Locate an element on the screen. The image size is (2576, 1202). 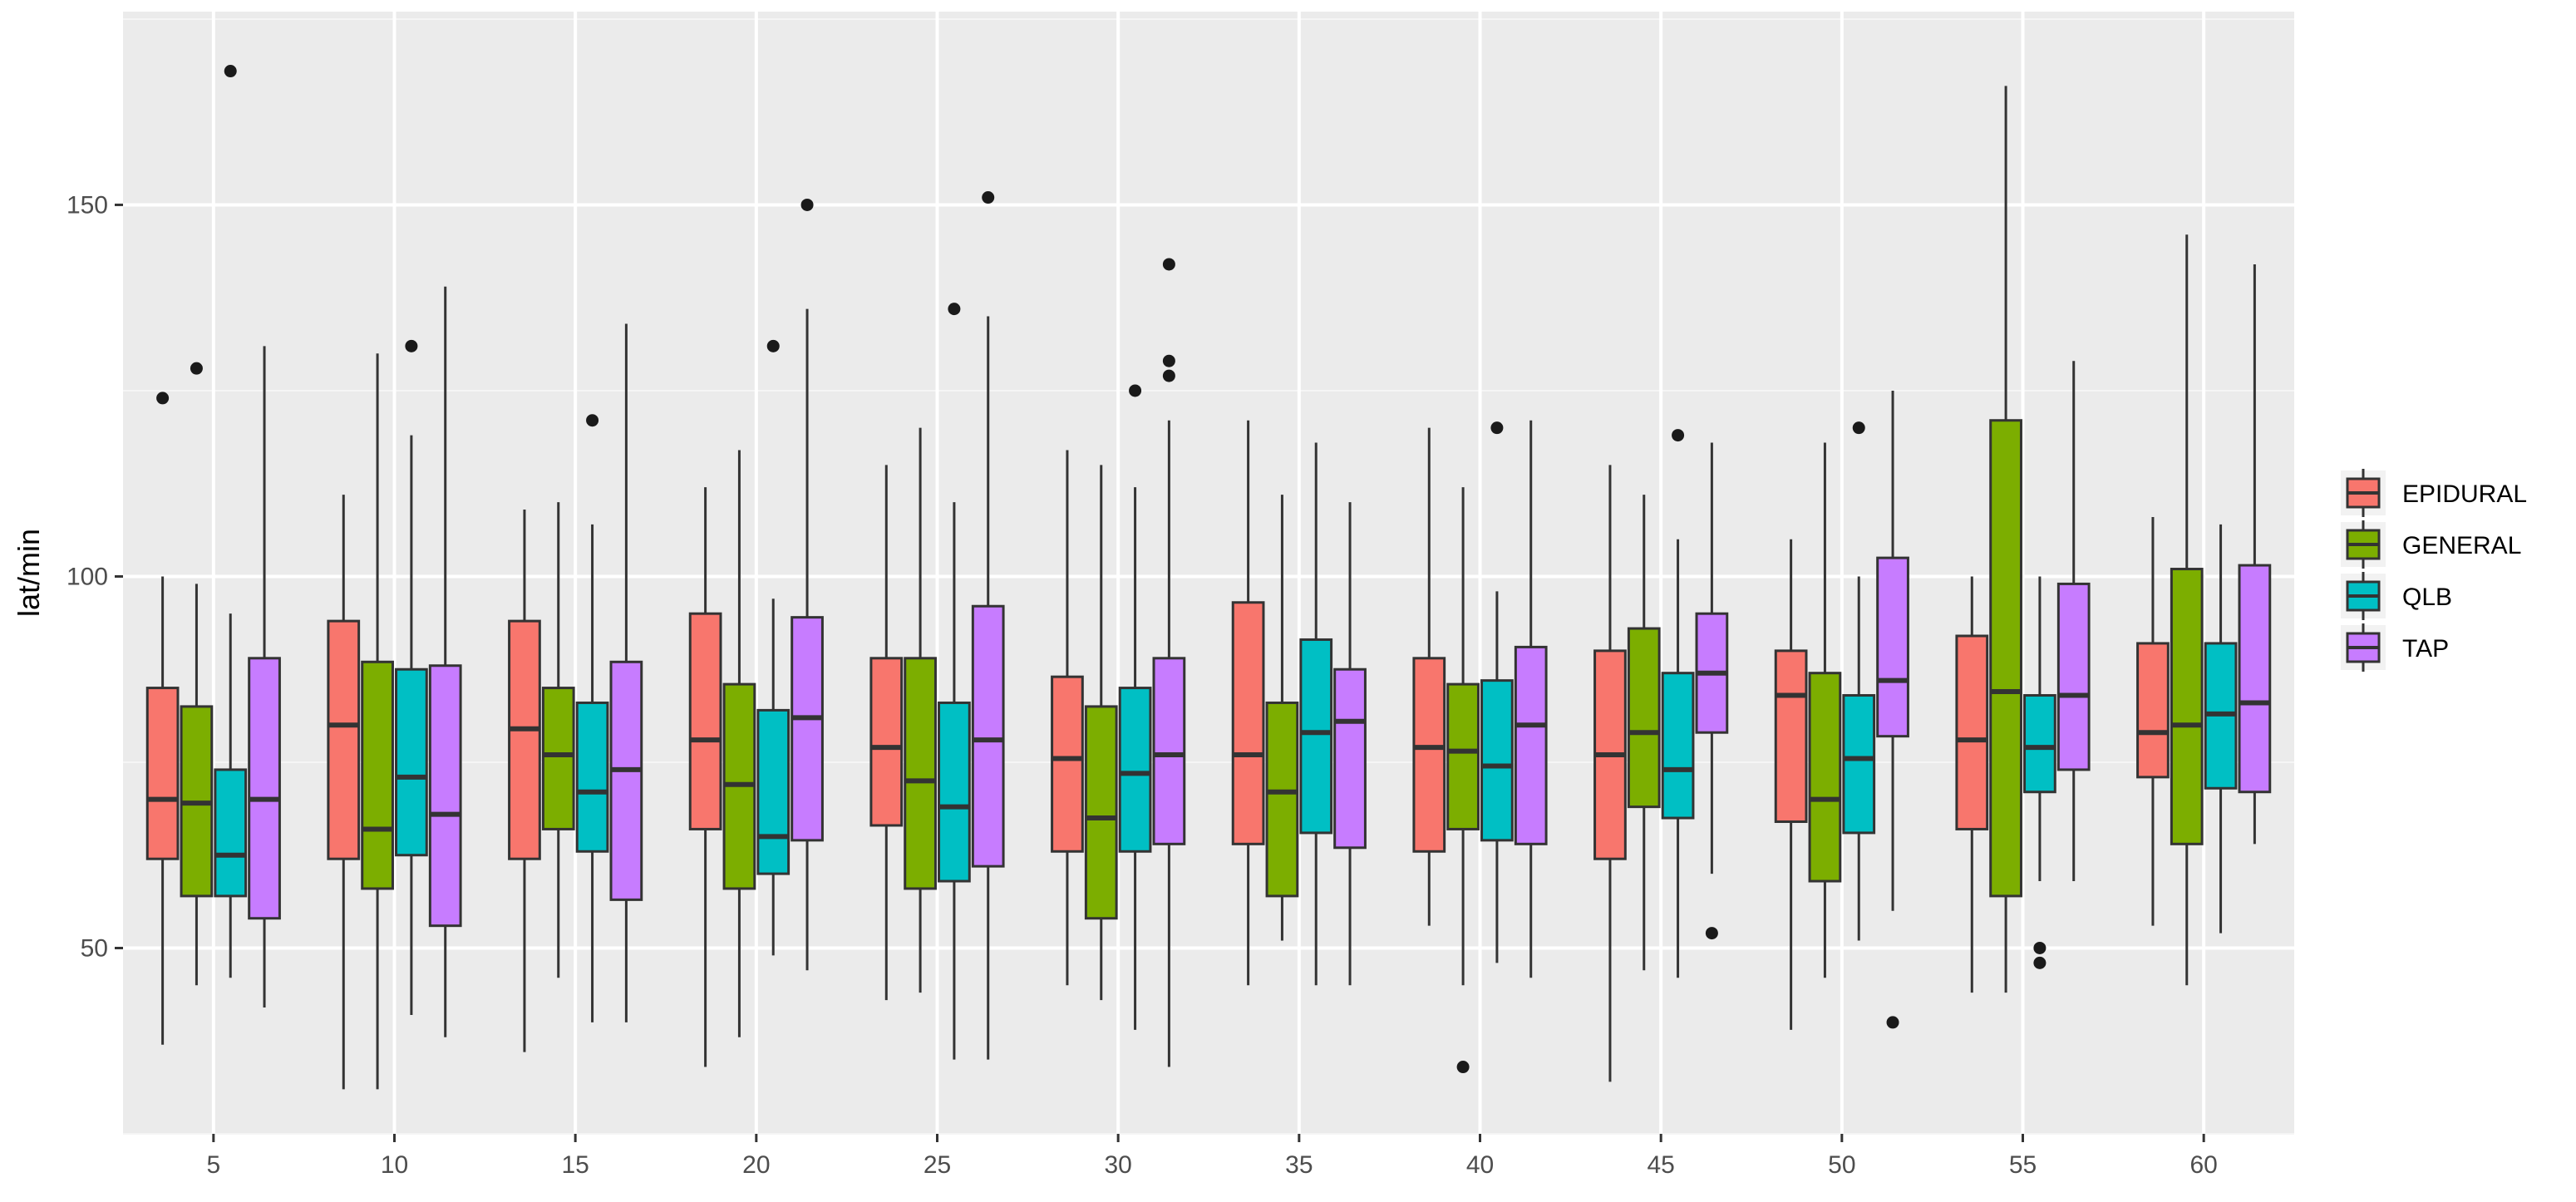
x-tick-label: 15 is located at coordinates (575, 1165).